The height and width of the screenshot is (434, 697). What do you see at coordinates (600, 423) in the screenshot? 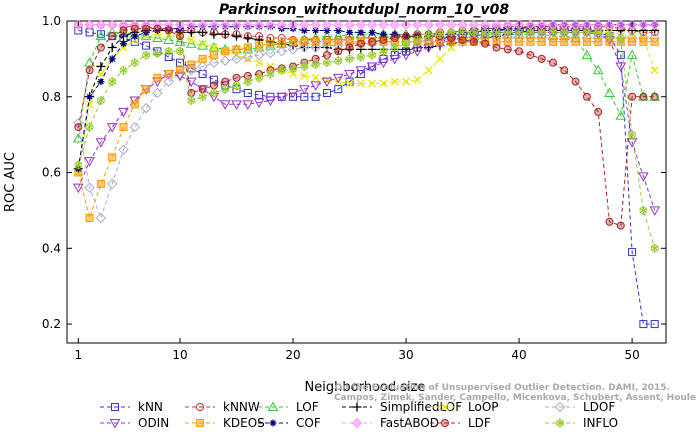
I see `legend-label: INFLO` at bounding box center [600, 423].